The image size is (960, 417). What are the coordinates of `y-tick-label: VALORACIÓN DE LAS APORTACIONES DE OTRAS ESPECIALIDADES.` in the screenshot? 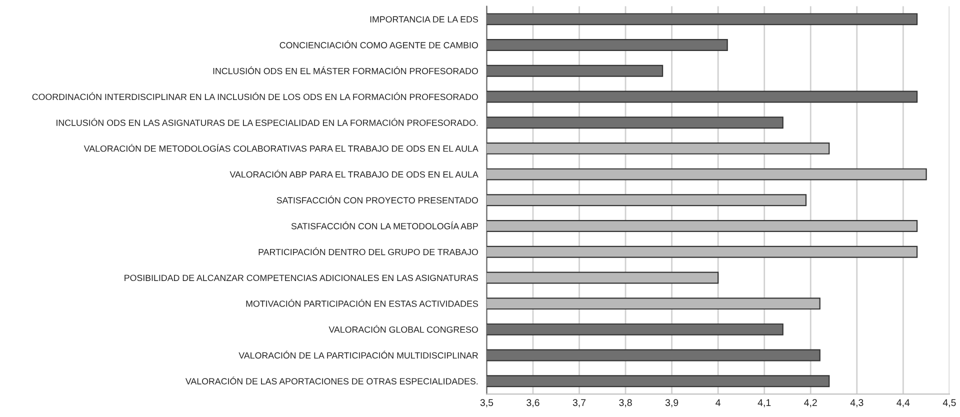 It's located at (331, 380).